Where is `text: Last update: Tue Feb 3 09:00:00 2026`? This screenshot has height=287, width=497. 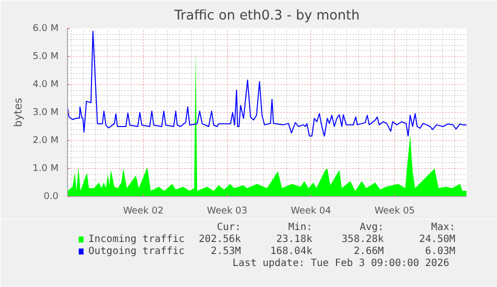 text: Last update: Tue Feb 3 09:00:00 2026 is located at coordinates (341, 263).